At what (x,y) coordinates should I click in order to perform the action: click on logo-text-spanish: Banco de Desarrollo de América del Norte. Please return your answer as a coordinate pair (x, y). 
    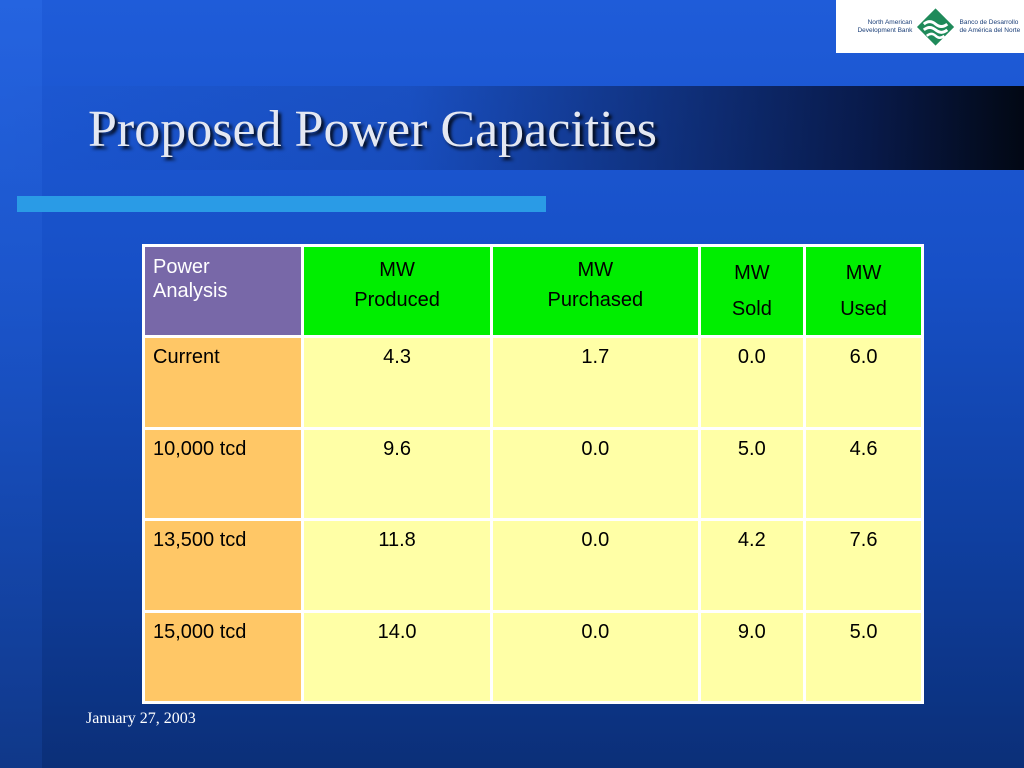
    Looking at the image, I should click on (990, 26).